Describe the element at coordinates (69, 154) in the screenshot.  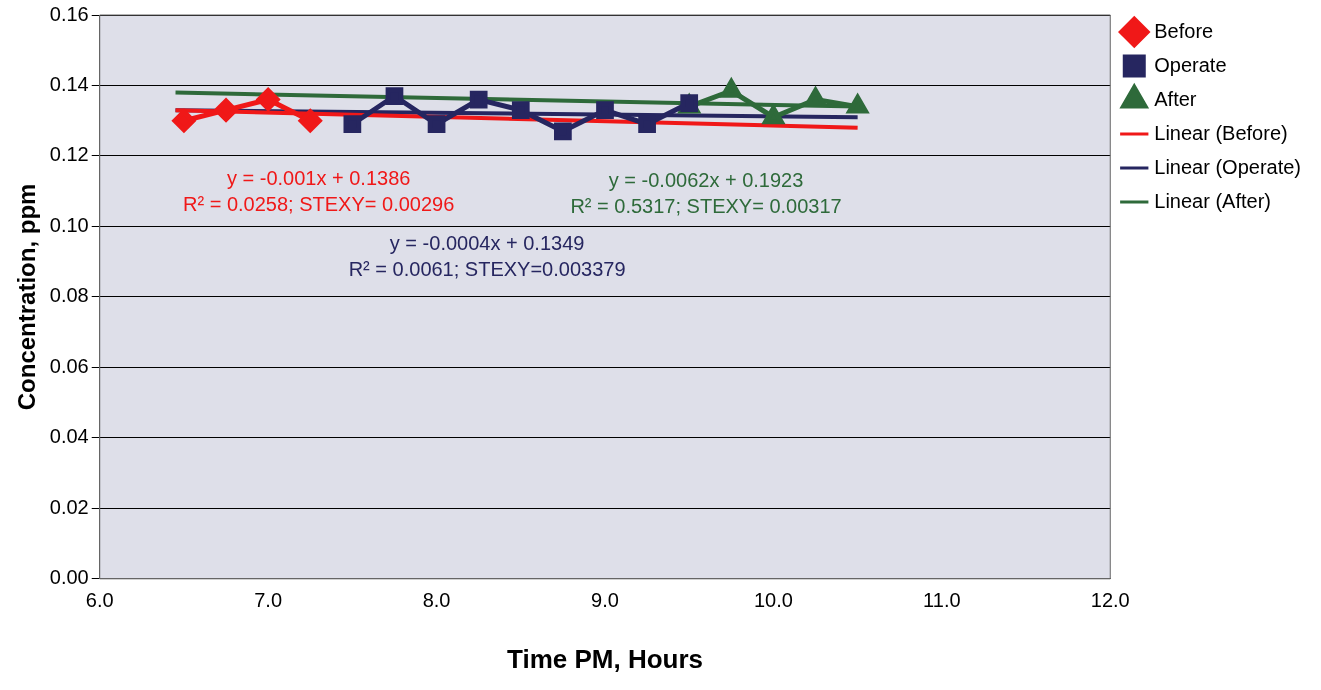
I see `y-tick-label: 0.12` at that location.